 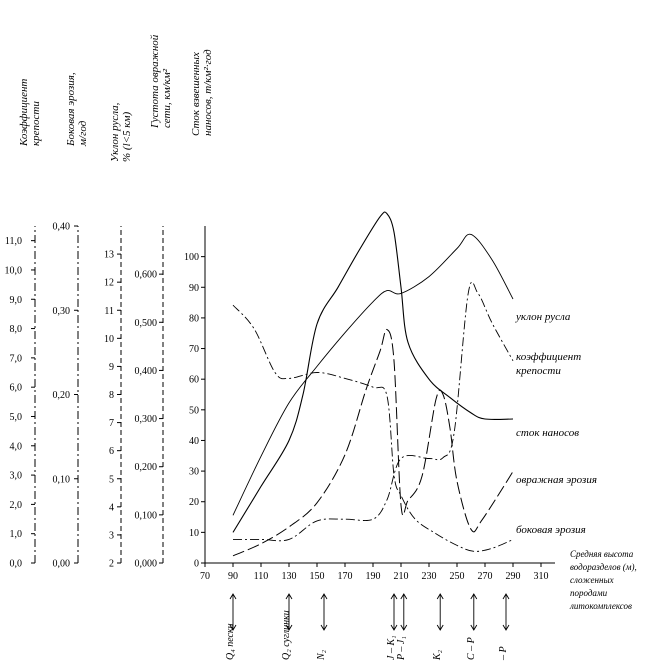 What do you see at coordinates (146, 419) in the screenshot?
I see `density-tick-label: 0,300` at bounding box center [146, 419].